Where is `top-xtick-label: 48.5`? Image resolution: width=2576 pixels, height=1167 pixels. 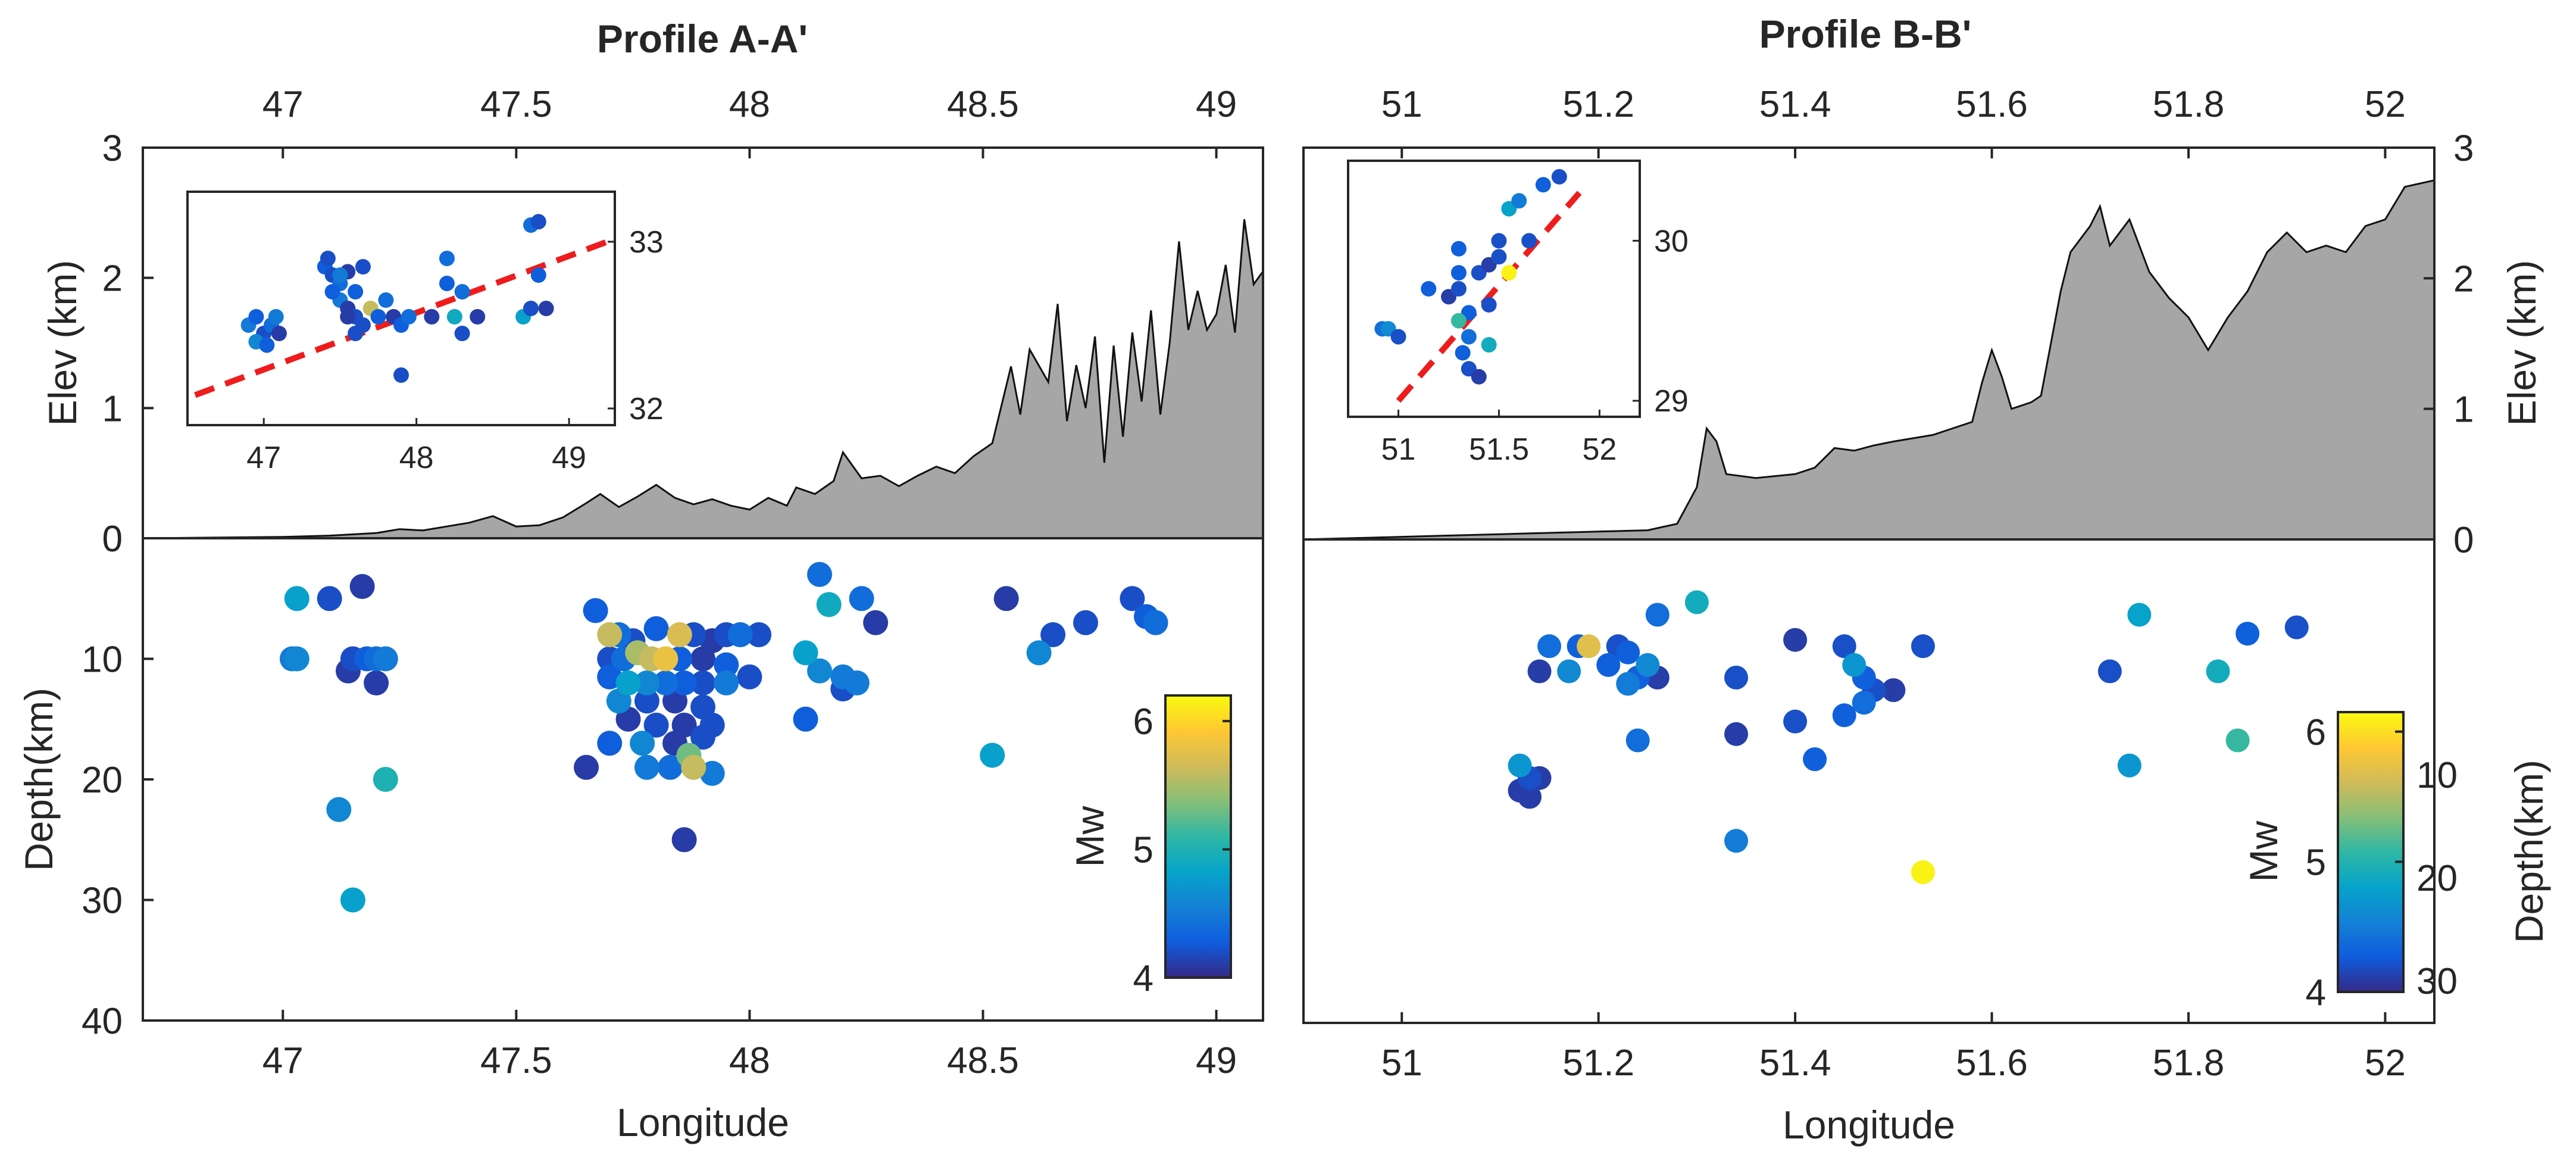 top-xtick-label: 48.5 is located at coordinates (983, 104).